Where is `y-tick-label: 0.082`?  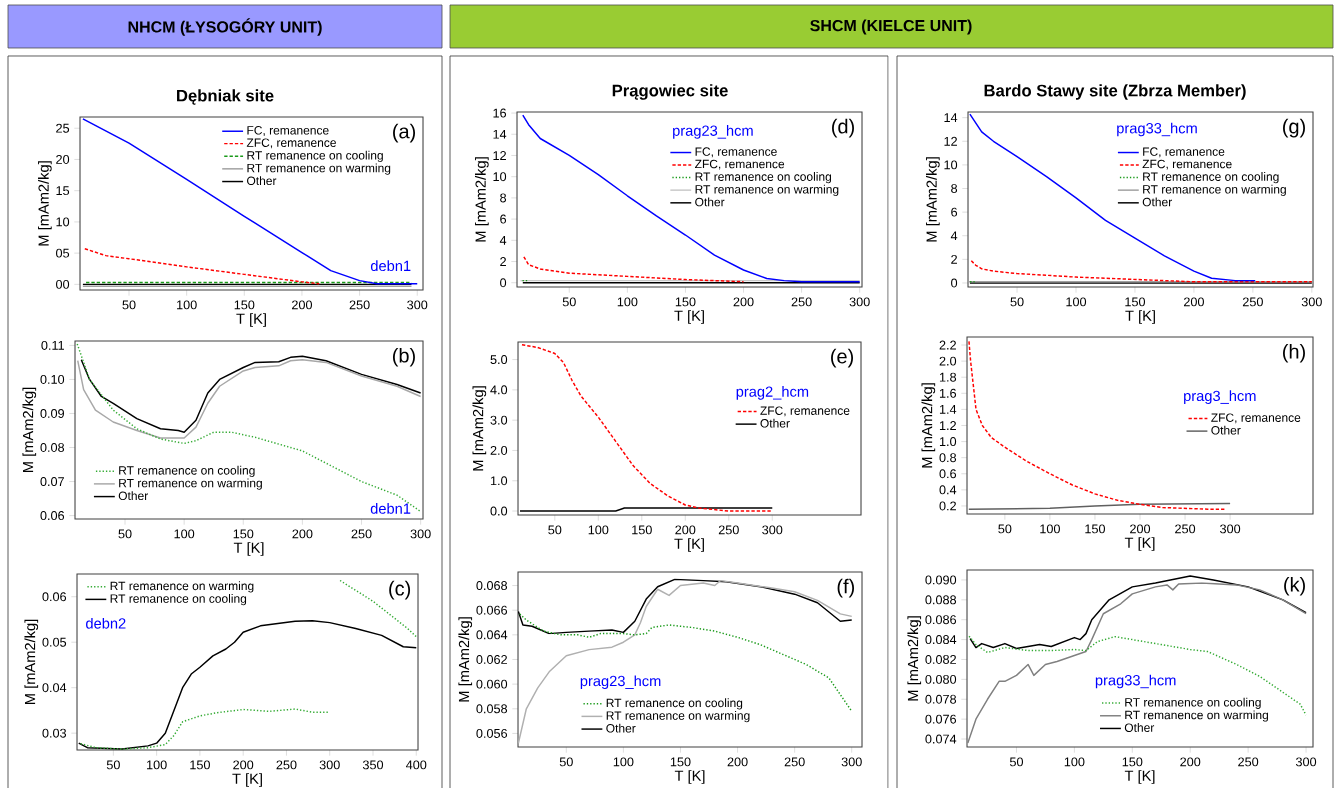
y-tick-label: 0.082 is located at coordinates (940, 659).